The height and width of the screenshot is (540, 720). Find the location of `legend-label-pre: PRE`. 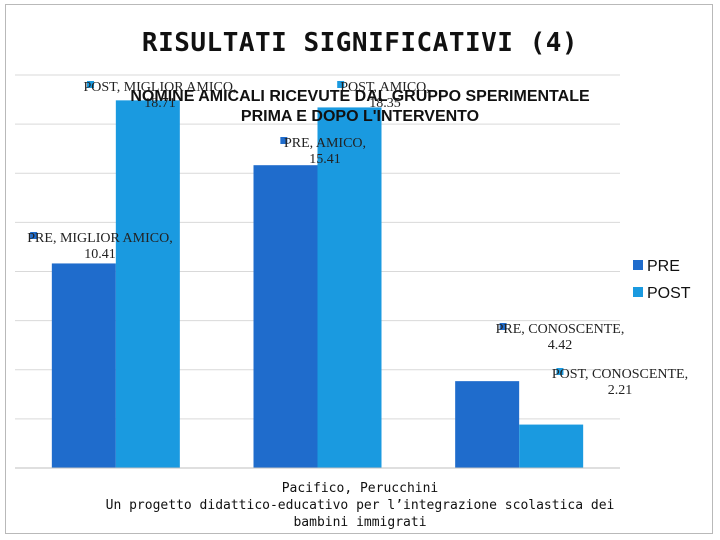

legend-label-pre: PRE is located at coordinates (663, 266).